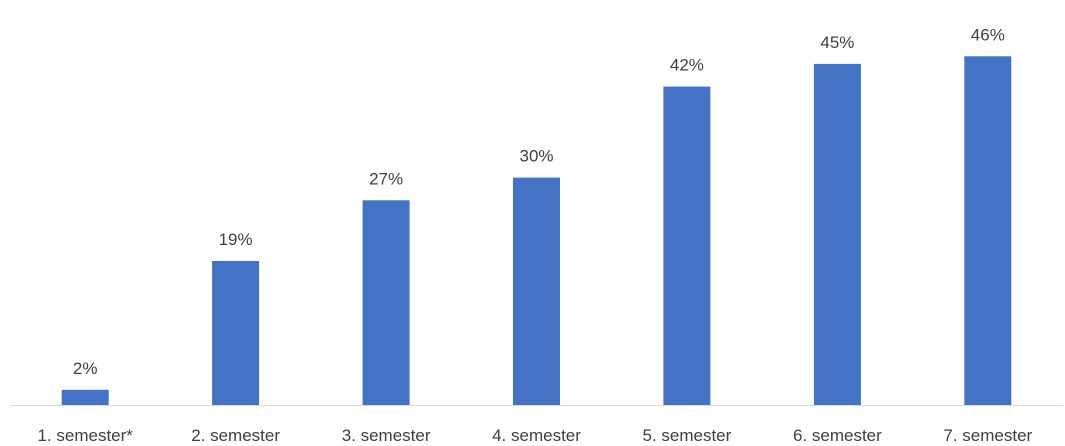  I want to click on x-tick-label-2: 2. semester, so click(235, 435).